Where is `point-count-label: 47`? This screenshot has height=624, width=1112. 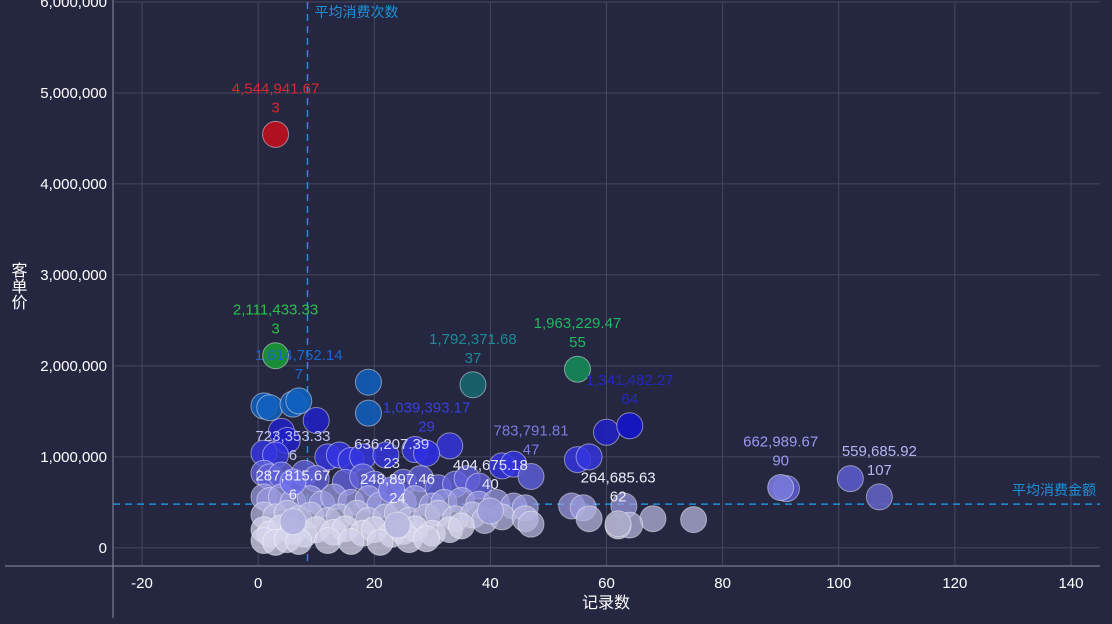 point-count-label: 47 is located at coordinates (531, 450).